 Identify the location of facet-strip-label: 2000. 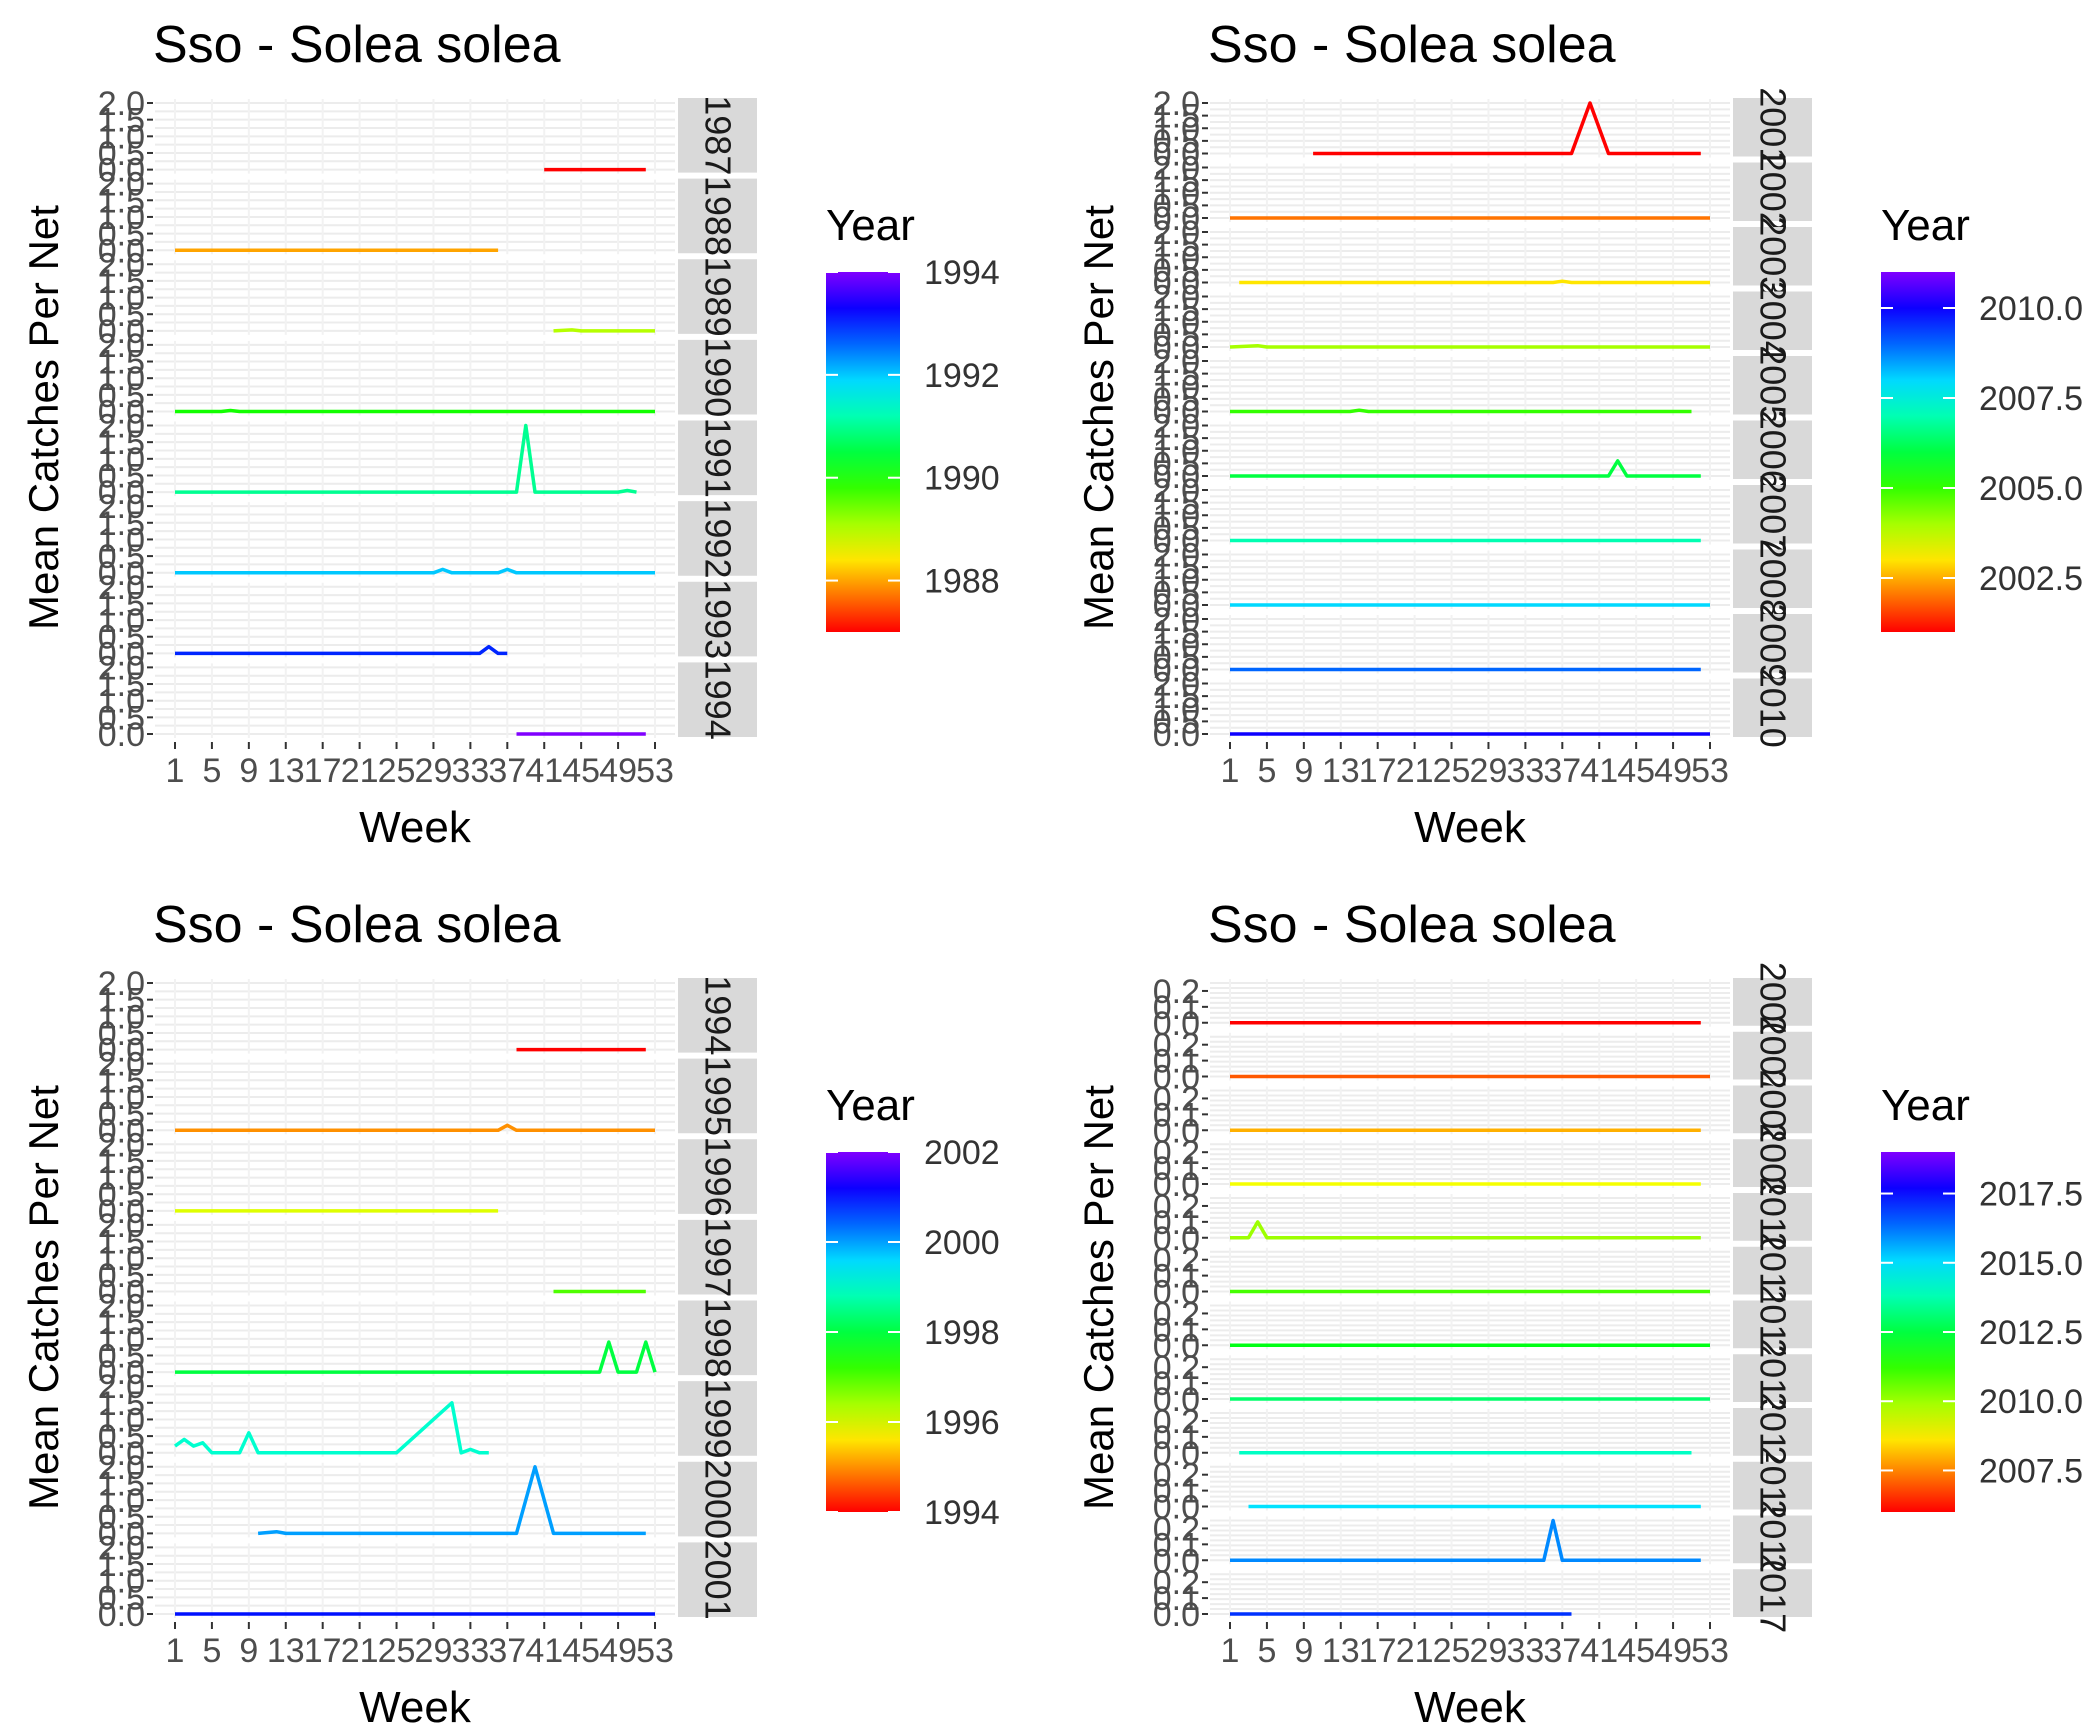
(718, 1499).